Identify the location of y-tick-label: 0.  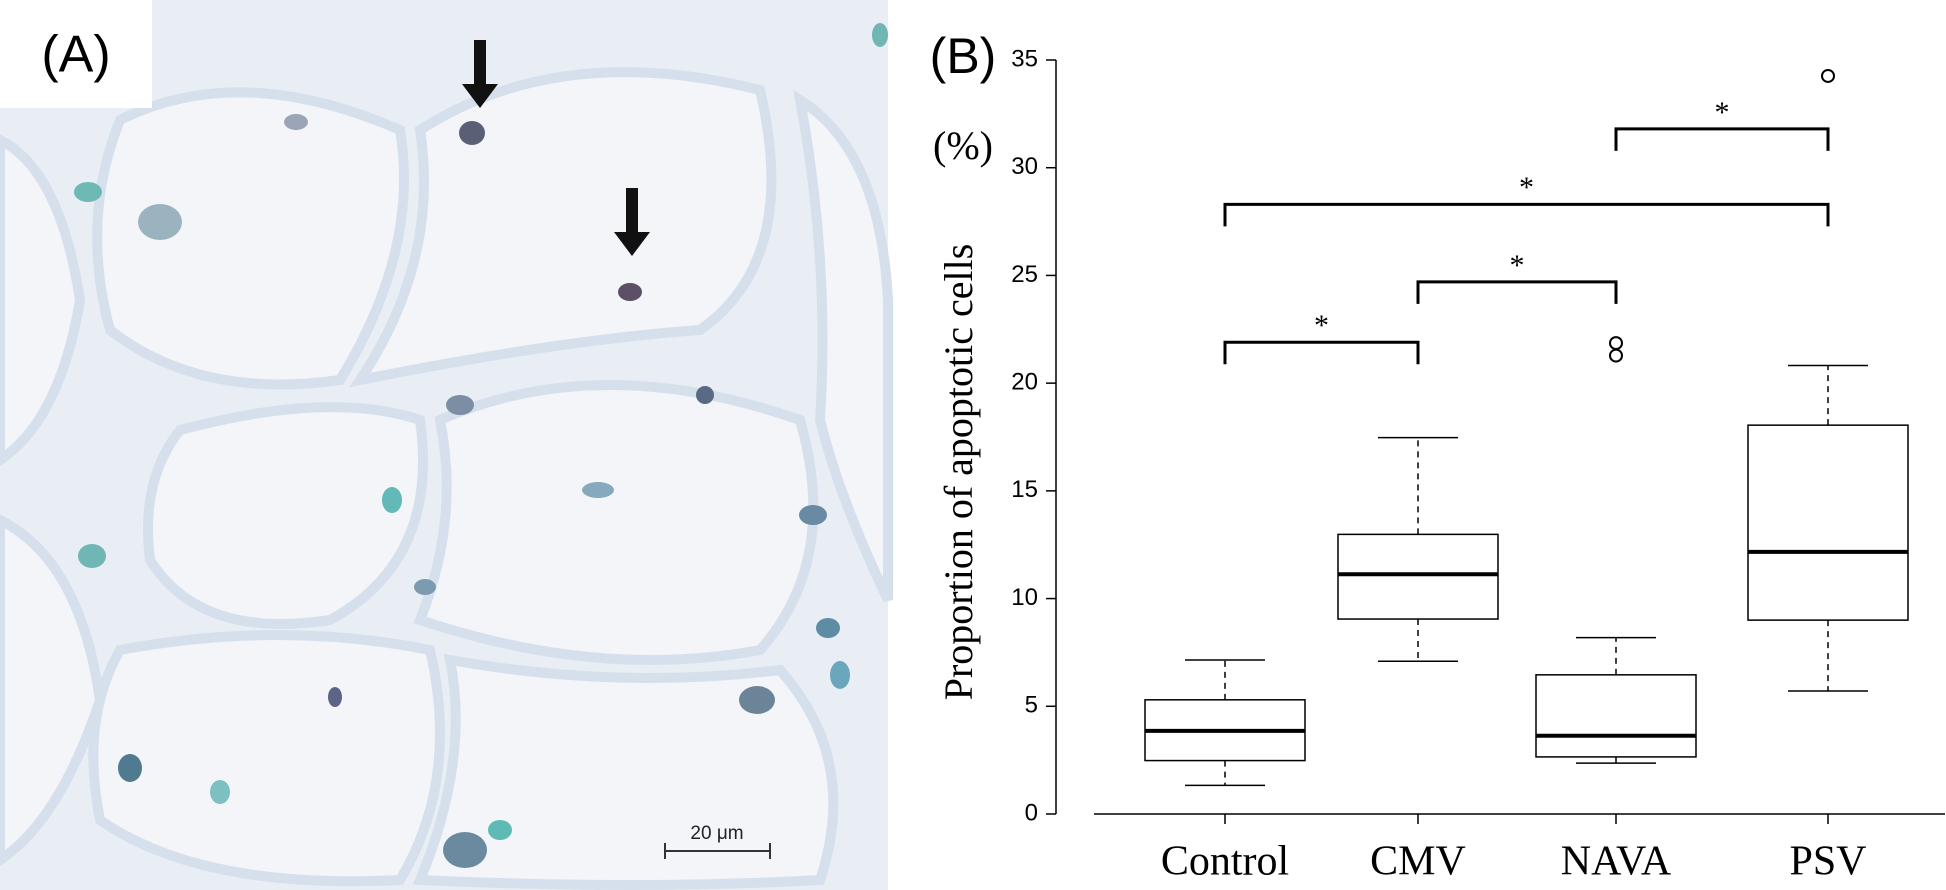
(1031, 812).